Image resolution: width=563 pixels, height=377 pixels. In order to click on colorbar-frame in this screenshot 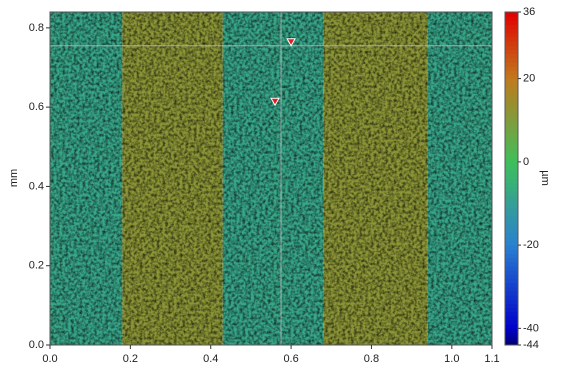, I will do `click(511, 178)`.